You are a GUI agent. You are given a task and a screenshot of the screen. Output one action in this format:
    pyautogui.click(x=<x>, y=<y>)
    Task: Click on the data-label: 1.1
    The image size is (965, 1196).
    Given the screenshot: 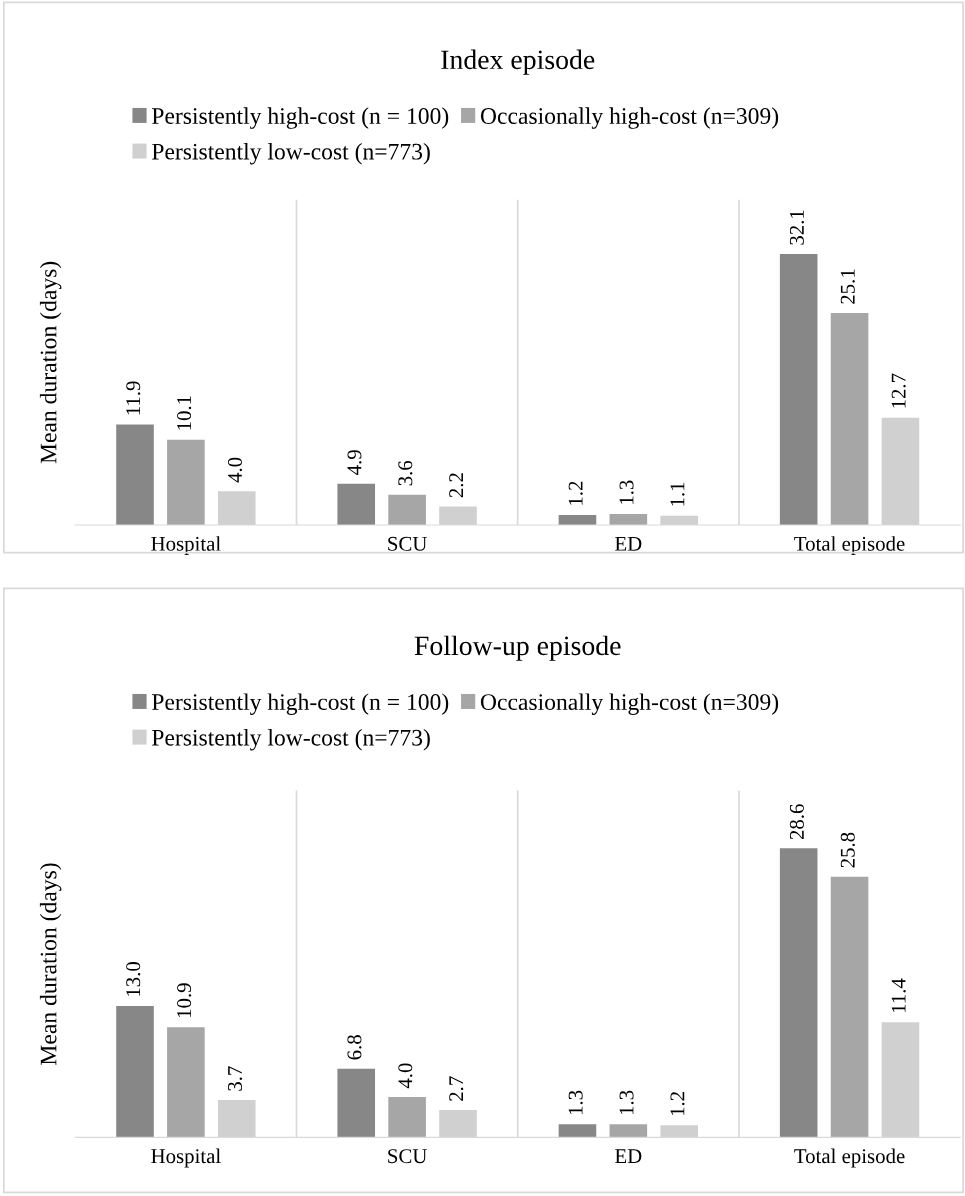 What is the action you would take?
    pyautogui.click(x=677, y=494)
    